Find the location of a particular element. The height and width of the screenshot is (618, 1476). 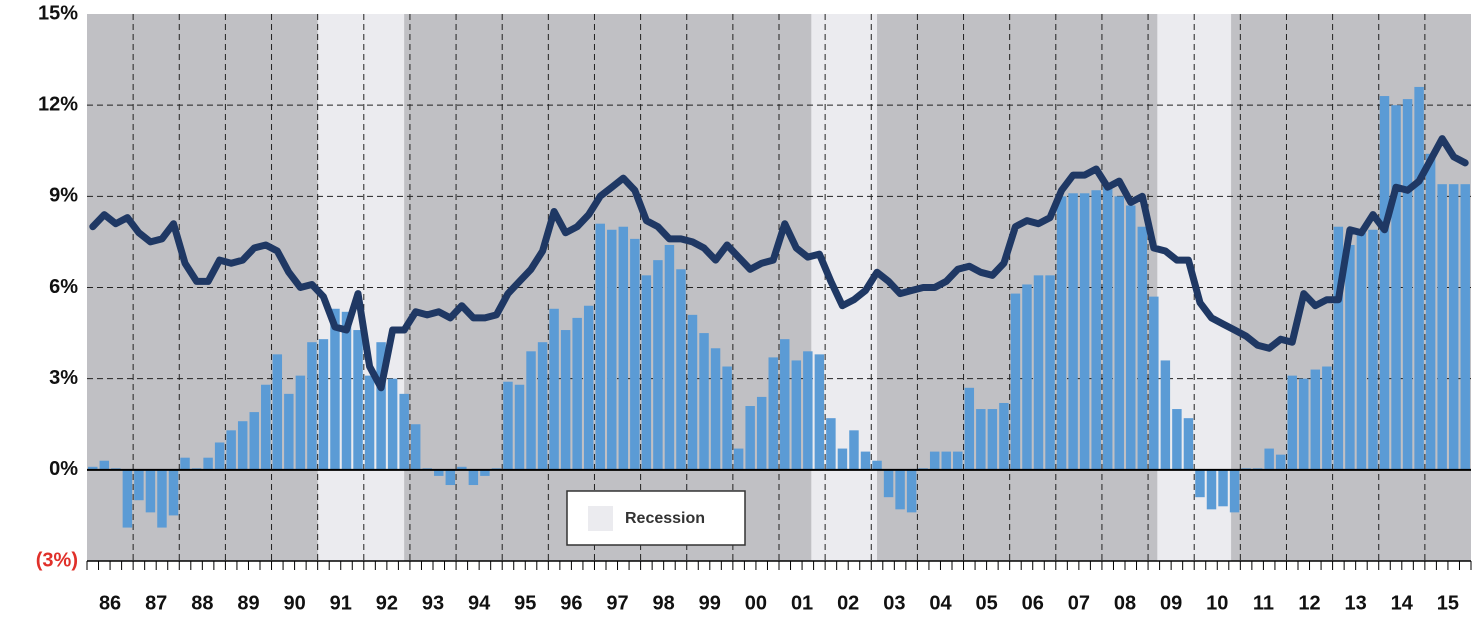

x-tick-label: 00 is located at coordinates (756, 603).